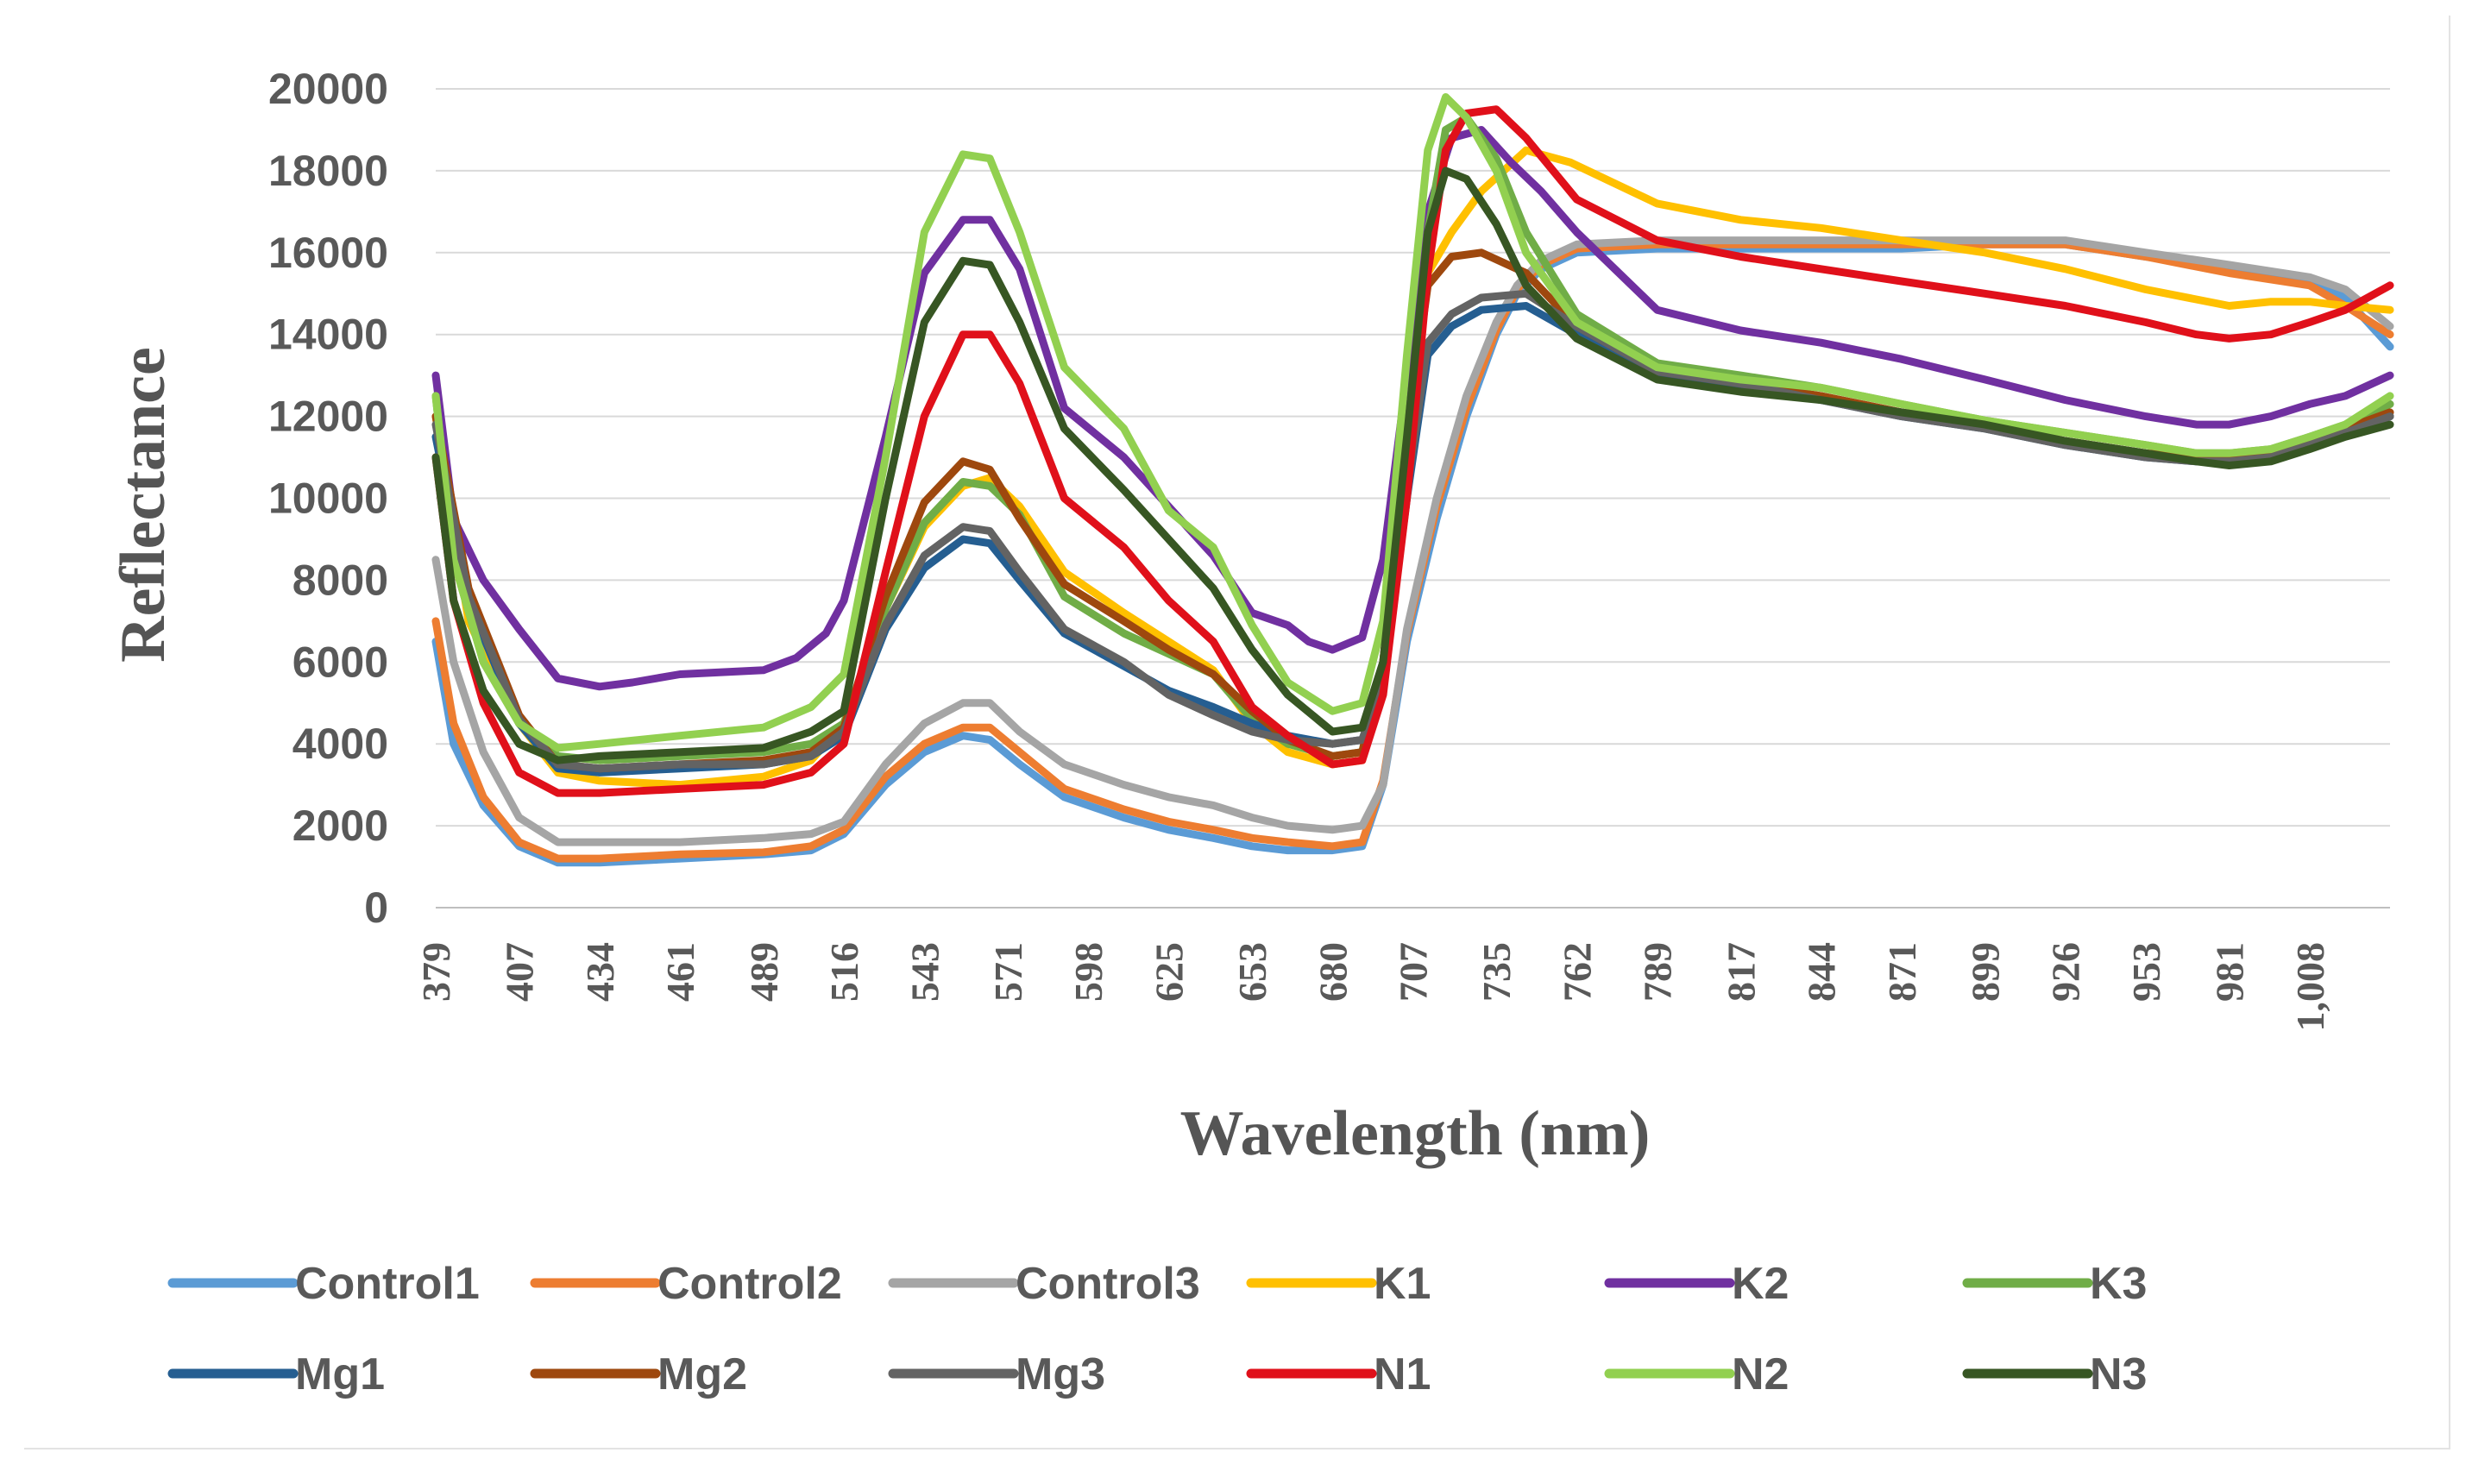 This screenshot has width=2472, height=1484. I want to click on legend-label: K3, so click(2118, 1284).